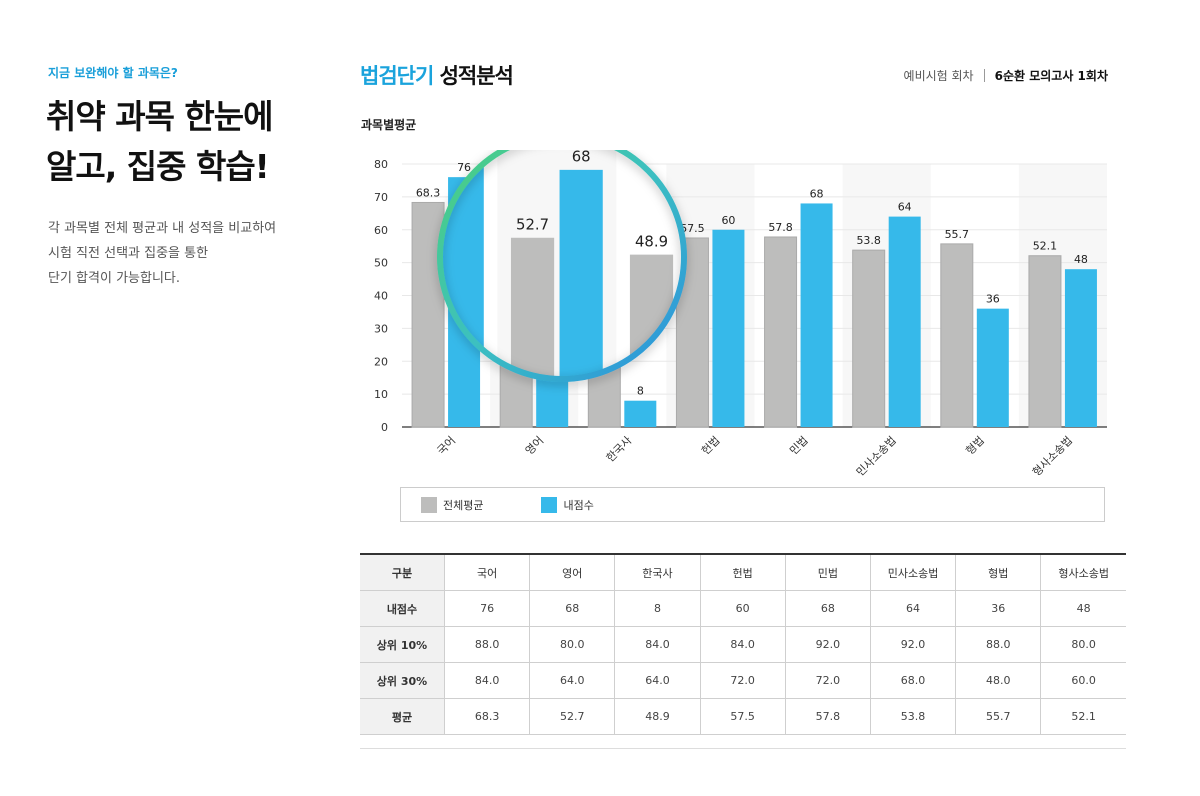 Image resolution: width=1200 pixels, height=796 pixels. Describe the element at coordinates (486, 608) in the screenshot. I see `table-cell: 76` at that location.